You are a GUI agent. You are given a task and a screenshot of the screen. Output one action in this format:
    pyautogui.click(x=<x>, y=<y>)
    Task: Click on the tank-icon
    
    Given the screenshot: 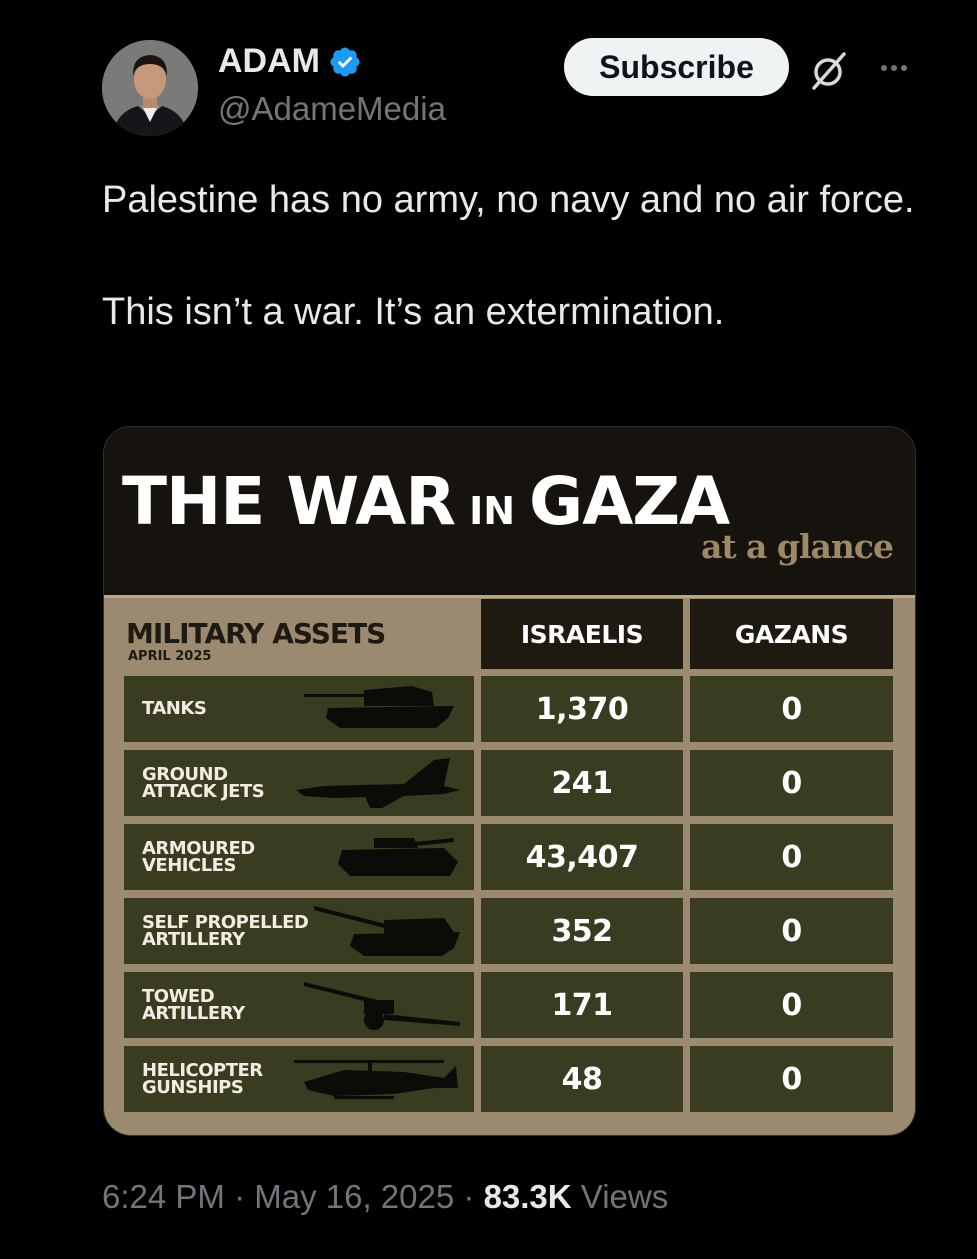 What is the action you would take?
    pyautogui.click(x=379, y=707)
    